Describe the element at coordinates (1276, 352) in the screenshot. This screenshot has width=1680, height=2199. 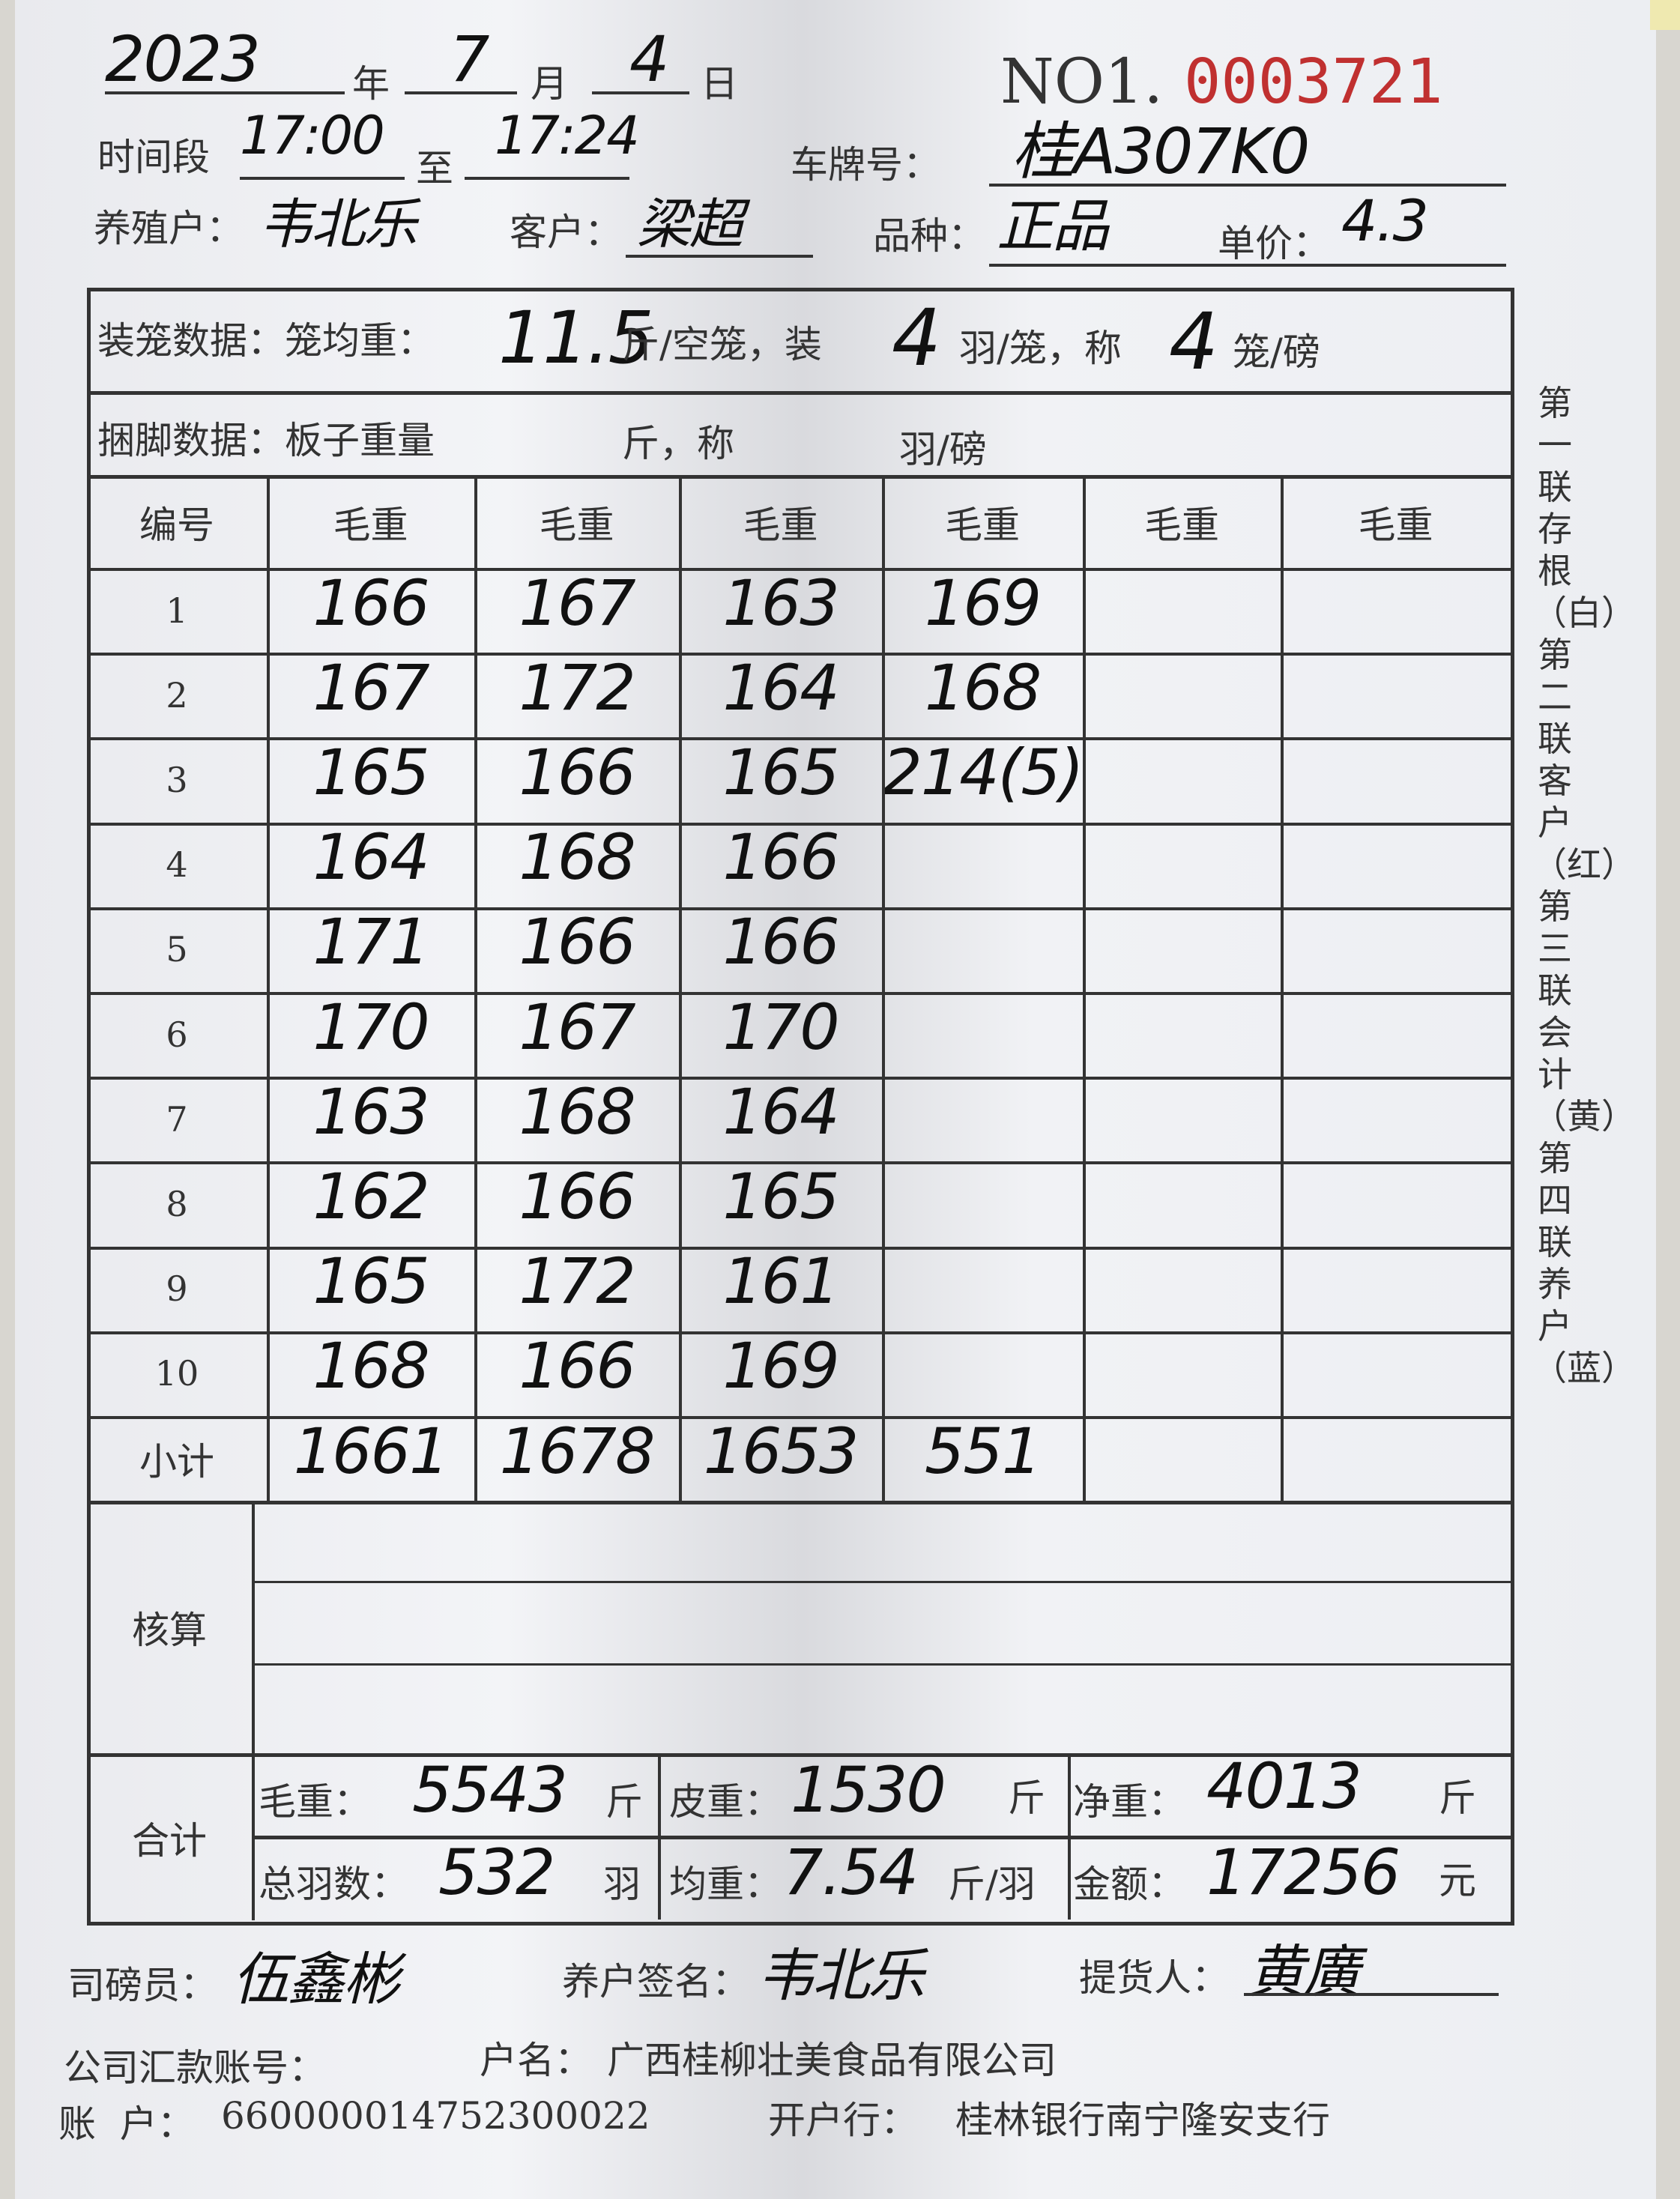
I see `cage-unit3: 笼/磅` at that location.